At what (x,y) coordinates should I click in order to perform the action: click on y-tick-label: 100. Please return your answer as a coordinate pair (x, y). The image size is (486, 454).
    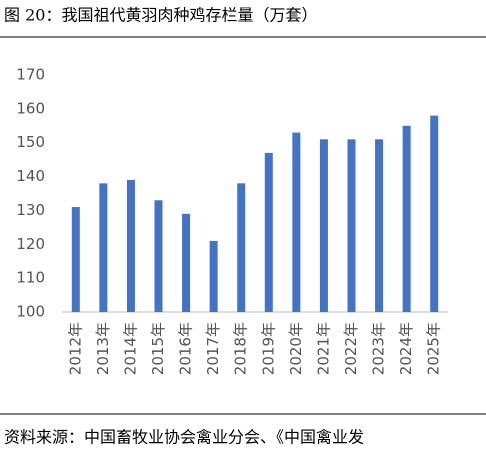
    Looking at the image, I should click on (30, 312).